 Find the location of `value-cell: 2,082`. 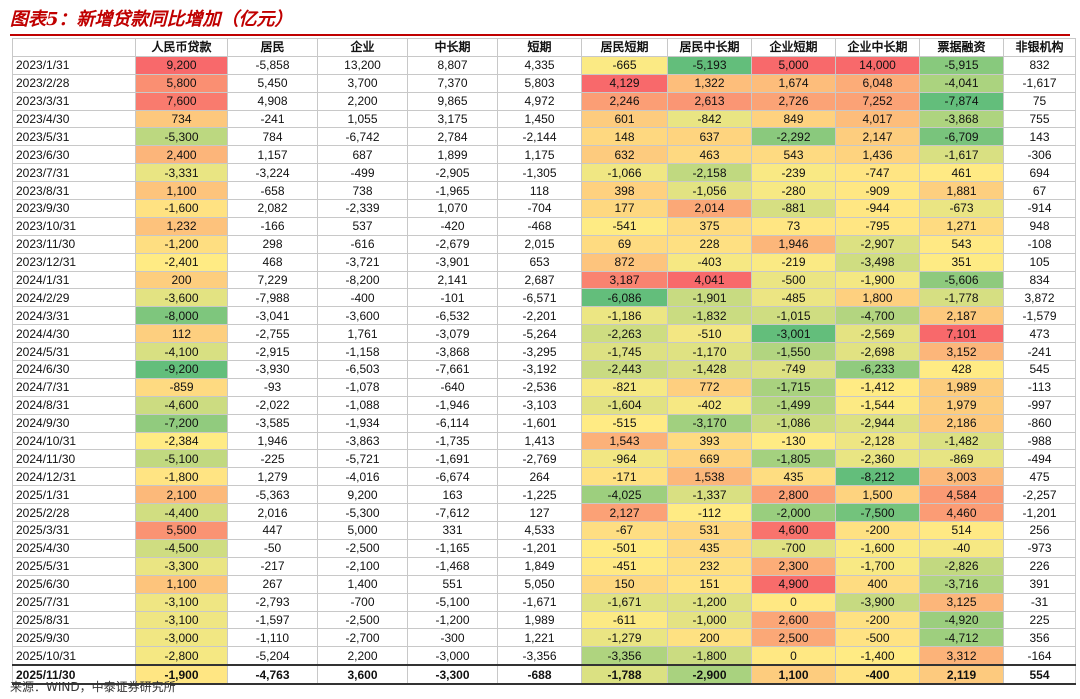

value-cell: 2,082 is located at coordinates (272, 208).